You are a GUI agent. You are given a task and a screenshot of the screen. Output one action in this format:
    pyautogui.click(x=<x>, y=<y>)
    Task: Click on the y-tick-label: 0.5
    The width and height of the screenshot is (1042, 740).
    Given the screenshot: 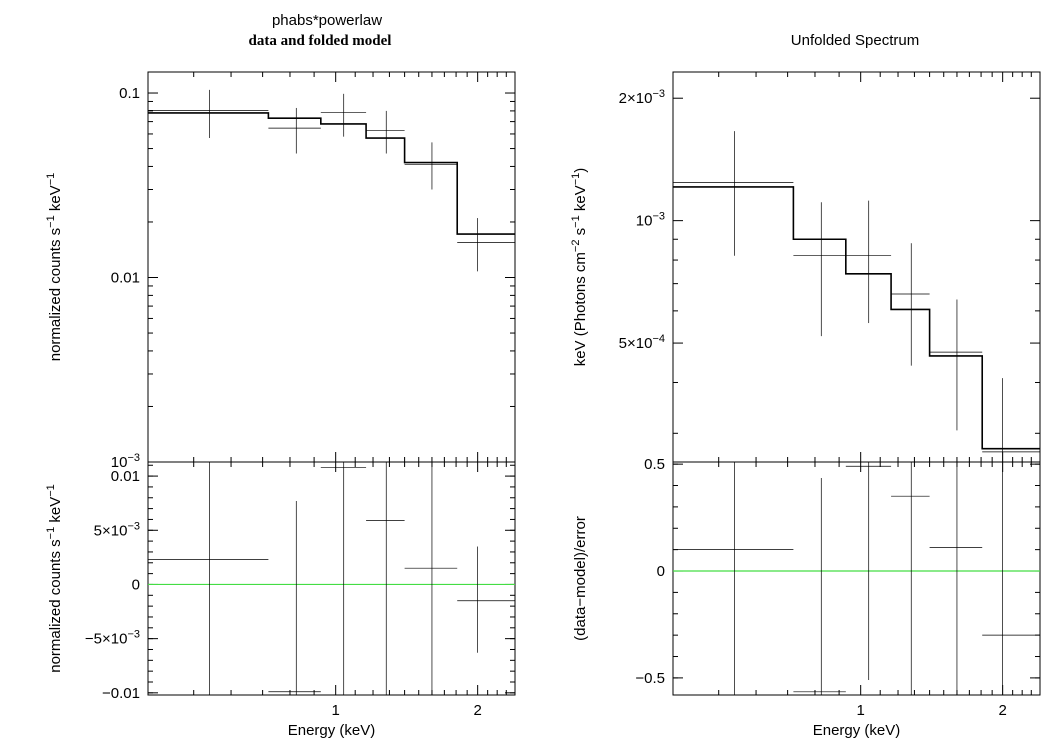 What is the action you would take?
    pyautogui.click(x=654, y=464)
    